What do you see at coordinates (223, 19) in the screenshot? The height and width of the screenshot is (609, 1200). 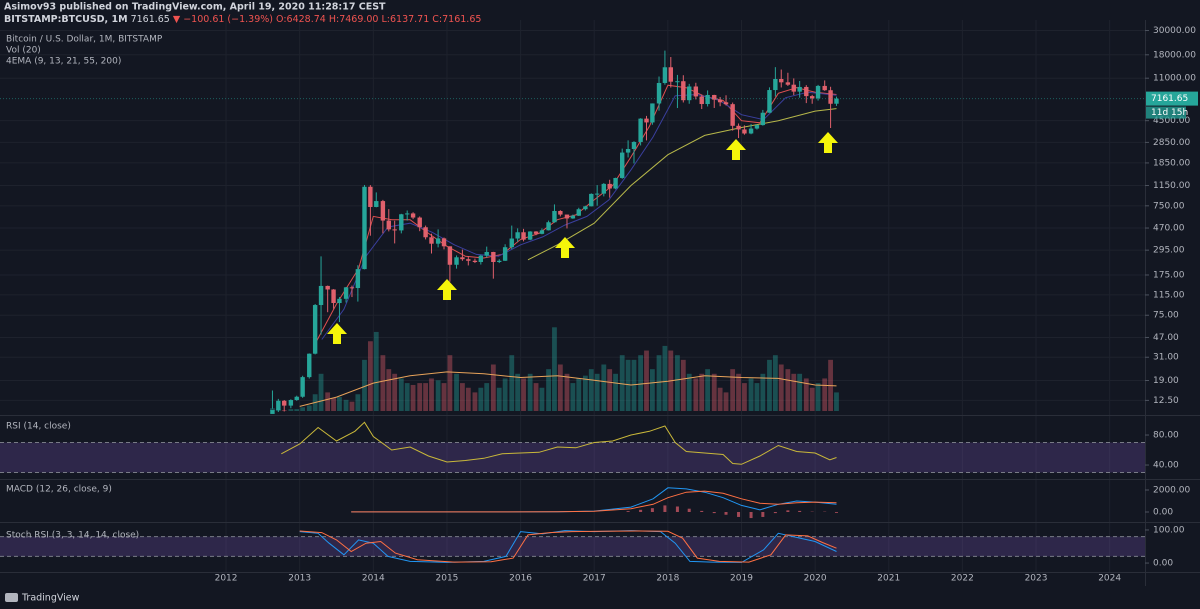 I see `price-change: ▼ −100.61 (−1.39%)` at bounding box center [223, 19].